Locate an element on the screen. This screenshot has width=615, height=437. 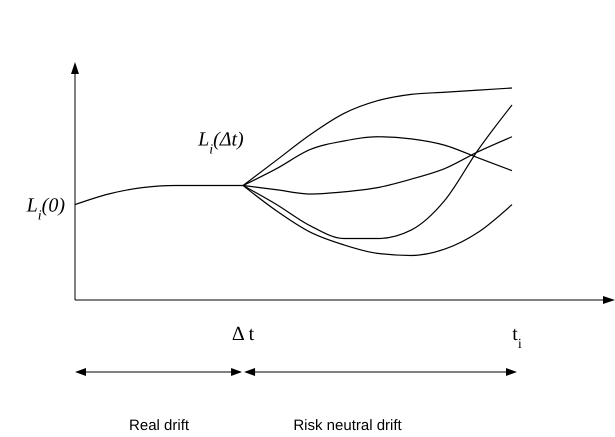
x-tick-label: Δ t is located at coordinates (243, 334).